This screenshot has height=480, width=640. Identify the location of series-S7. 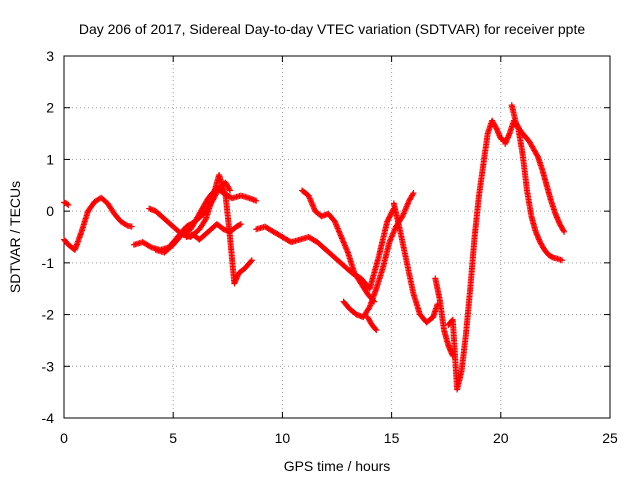
(325, 248).